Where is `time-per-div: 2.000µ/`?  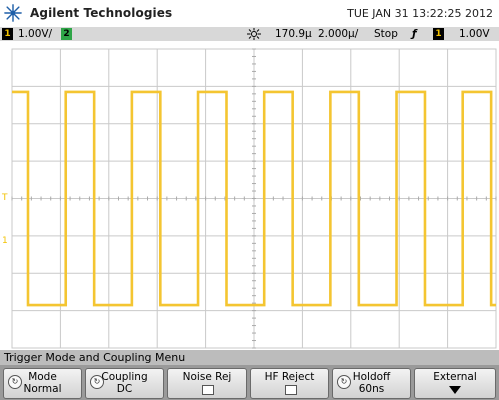
time-per-div: 2.000µ/ is located at coordinates (338, 34).